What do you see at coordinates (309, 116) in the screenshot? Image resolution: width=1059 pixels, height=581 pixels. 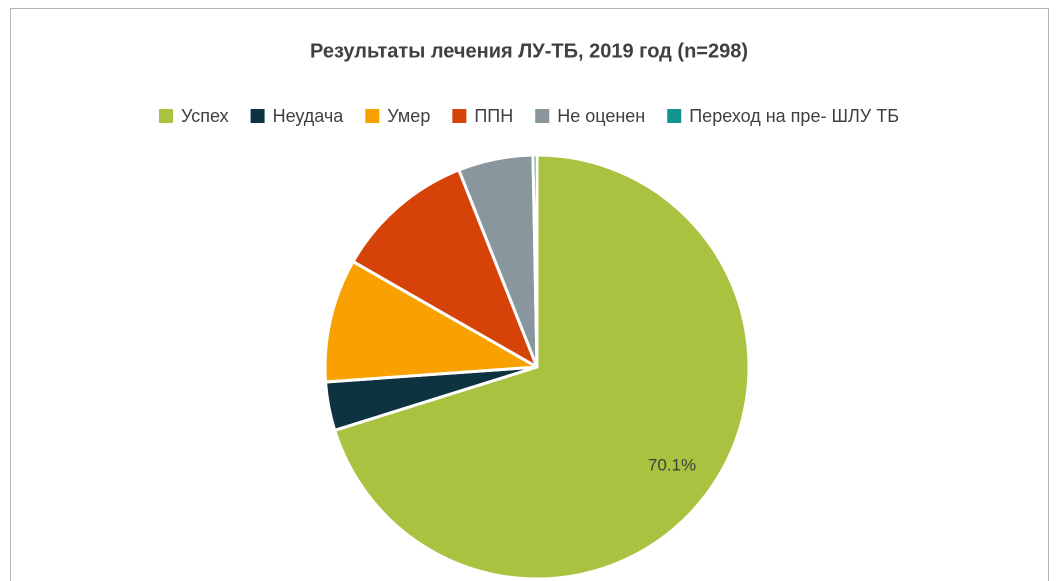 I see `legend-label: Неудача` at bounding box center [309, 116].